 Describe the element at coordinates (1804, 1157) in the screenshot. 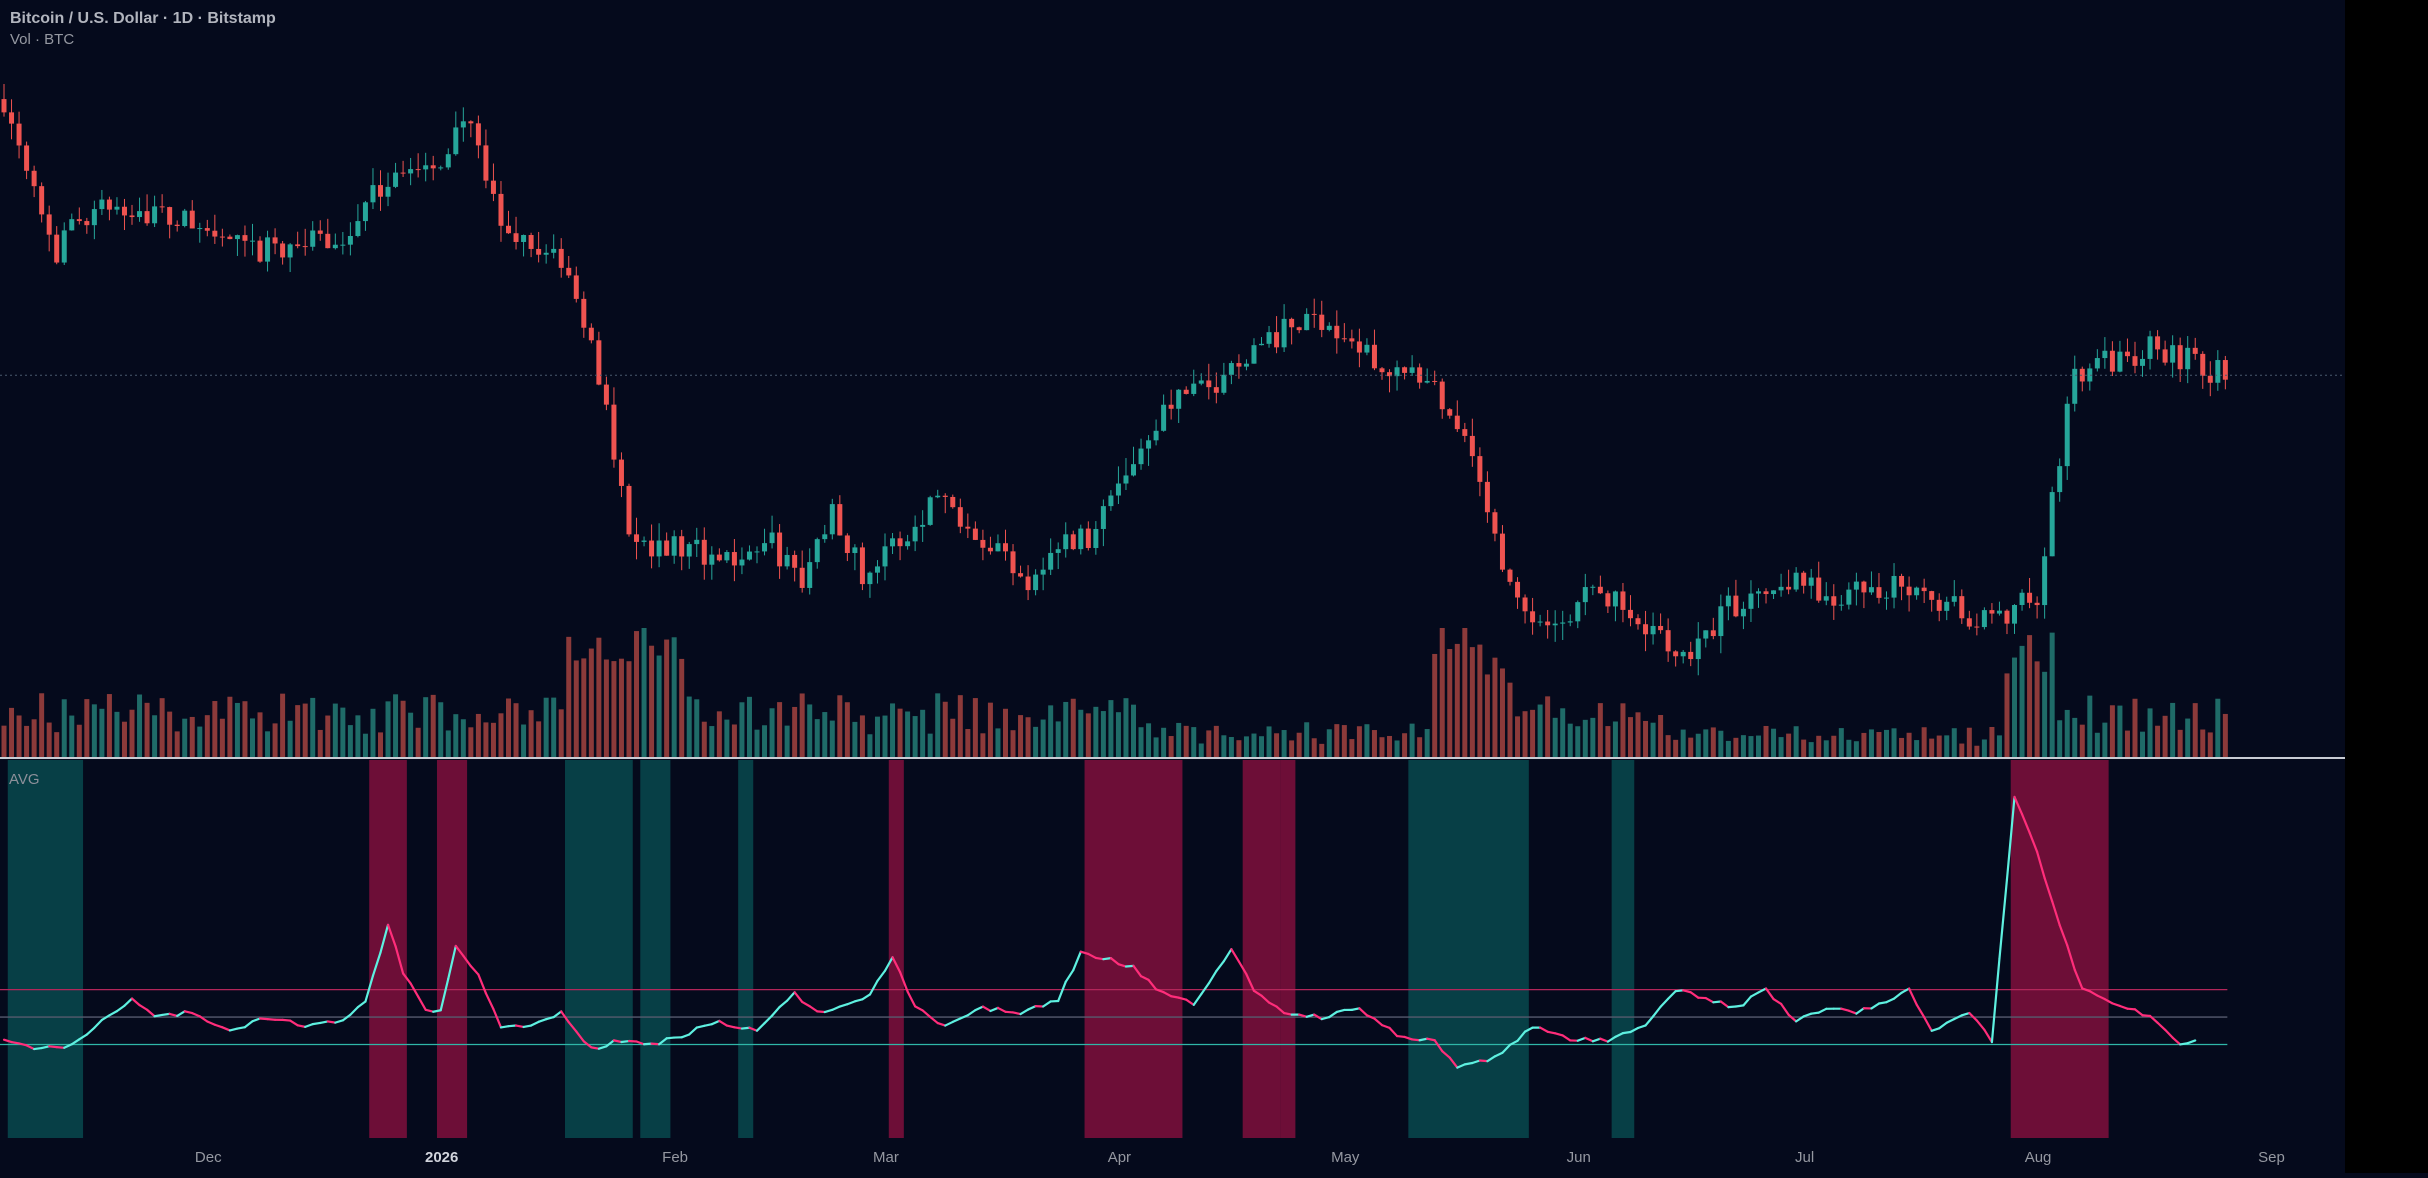

I see `time-axis-label: Jul` at that location.